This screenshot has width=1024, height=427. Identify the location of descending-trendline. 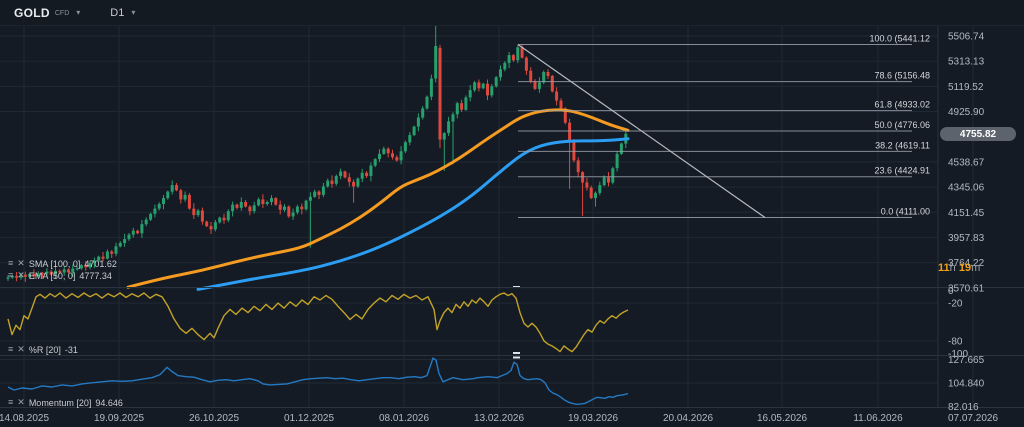
(641, 131).